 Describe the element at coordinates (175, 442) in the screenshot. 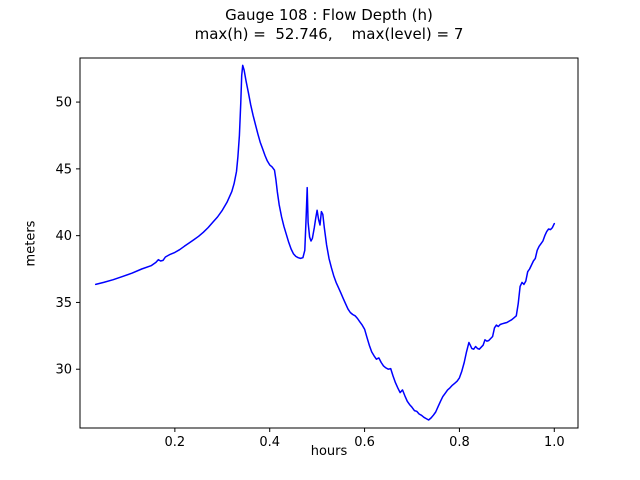

I see `x-tick-label: 0.2` at that location.